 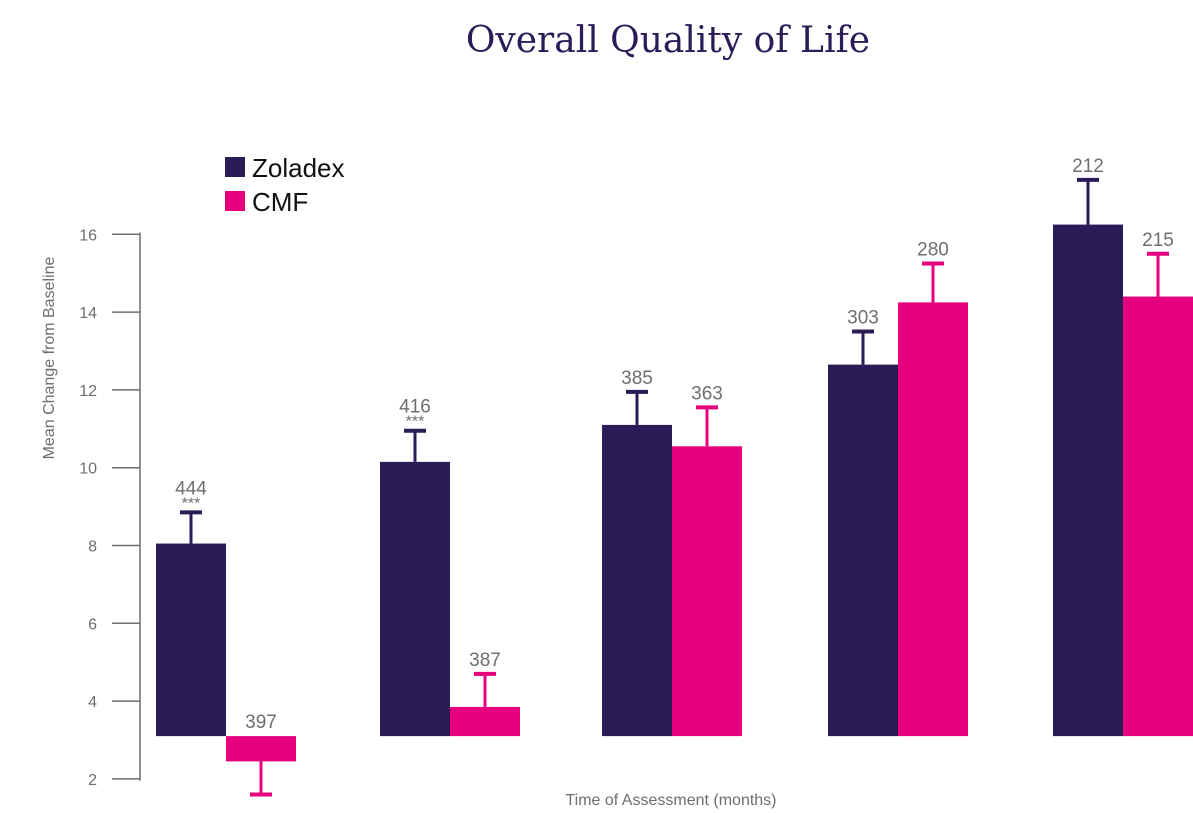 What do you see at coordinates (1158, 240) in the screenshot?
I see `n-label: 215` at bounding box center [1158, 240].